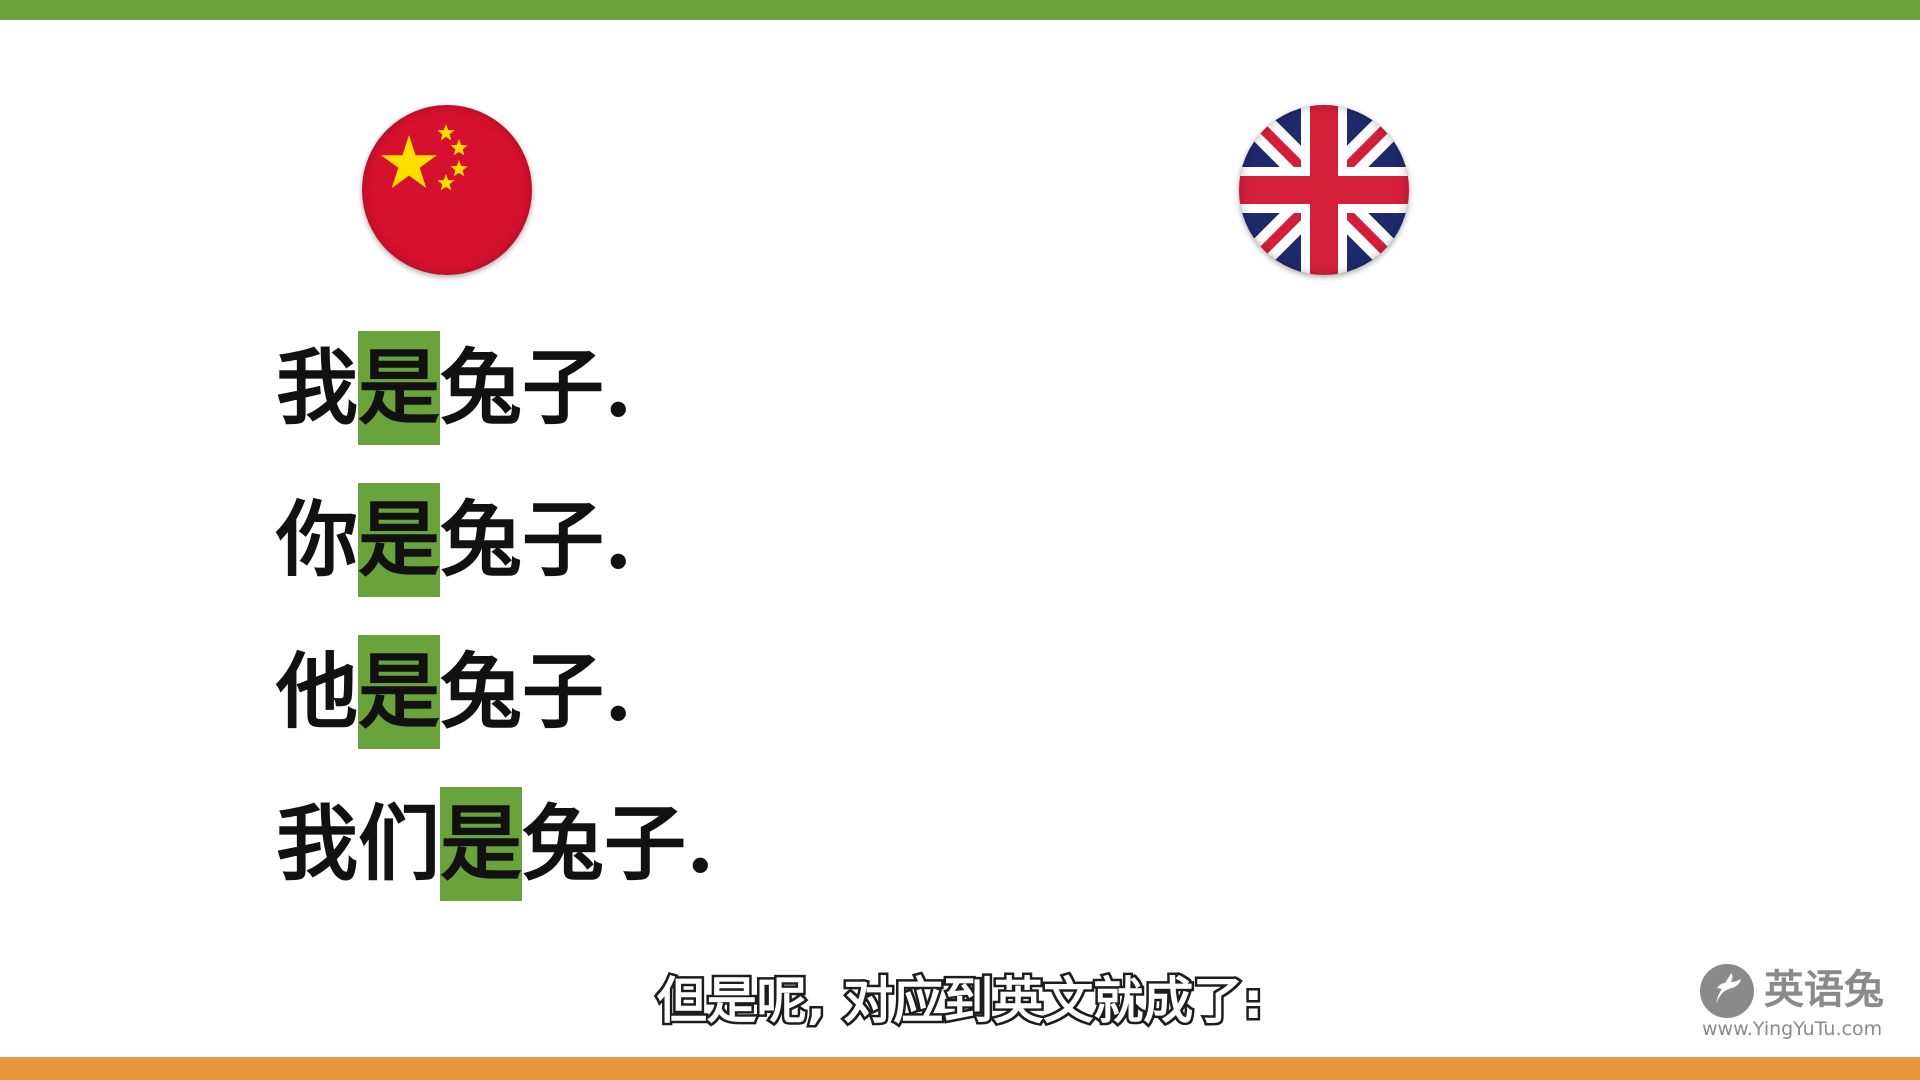 The image size is (1920, 1080). What do you see at coordinates (317, 692) in the screenshot?
I see `sentence-subject: 他` at bounding box center [317, 692].